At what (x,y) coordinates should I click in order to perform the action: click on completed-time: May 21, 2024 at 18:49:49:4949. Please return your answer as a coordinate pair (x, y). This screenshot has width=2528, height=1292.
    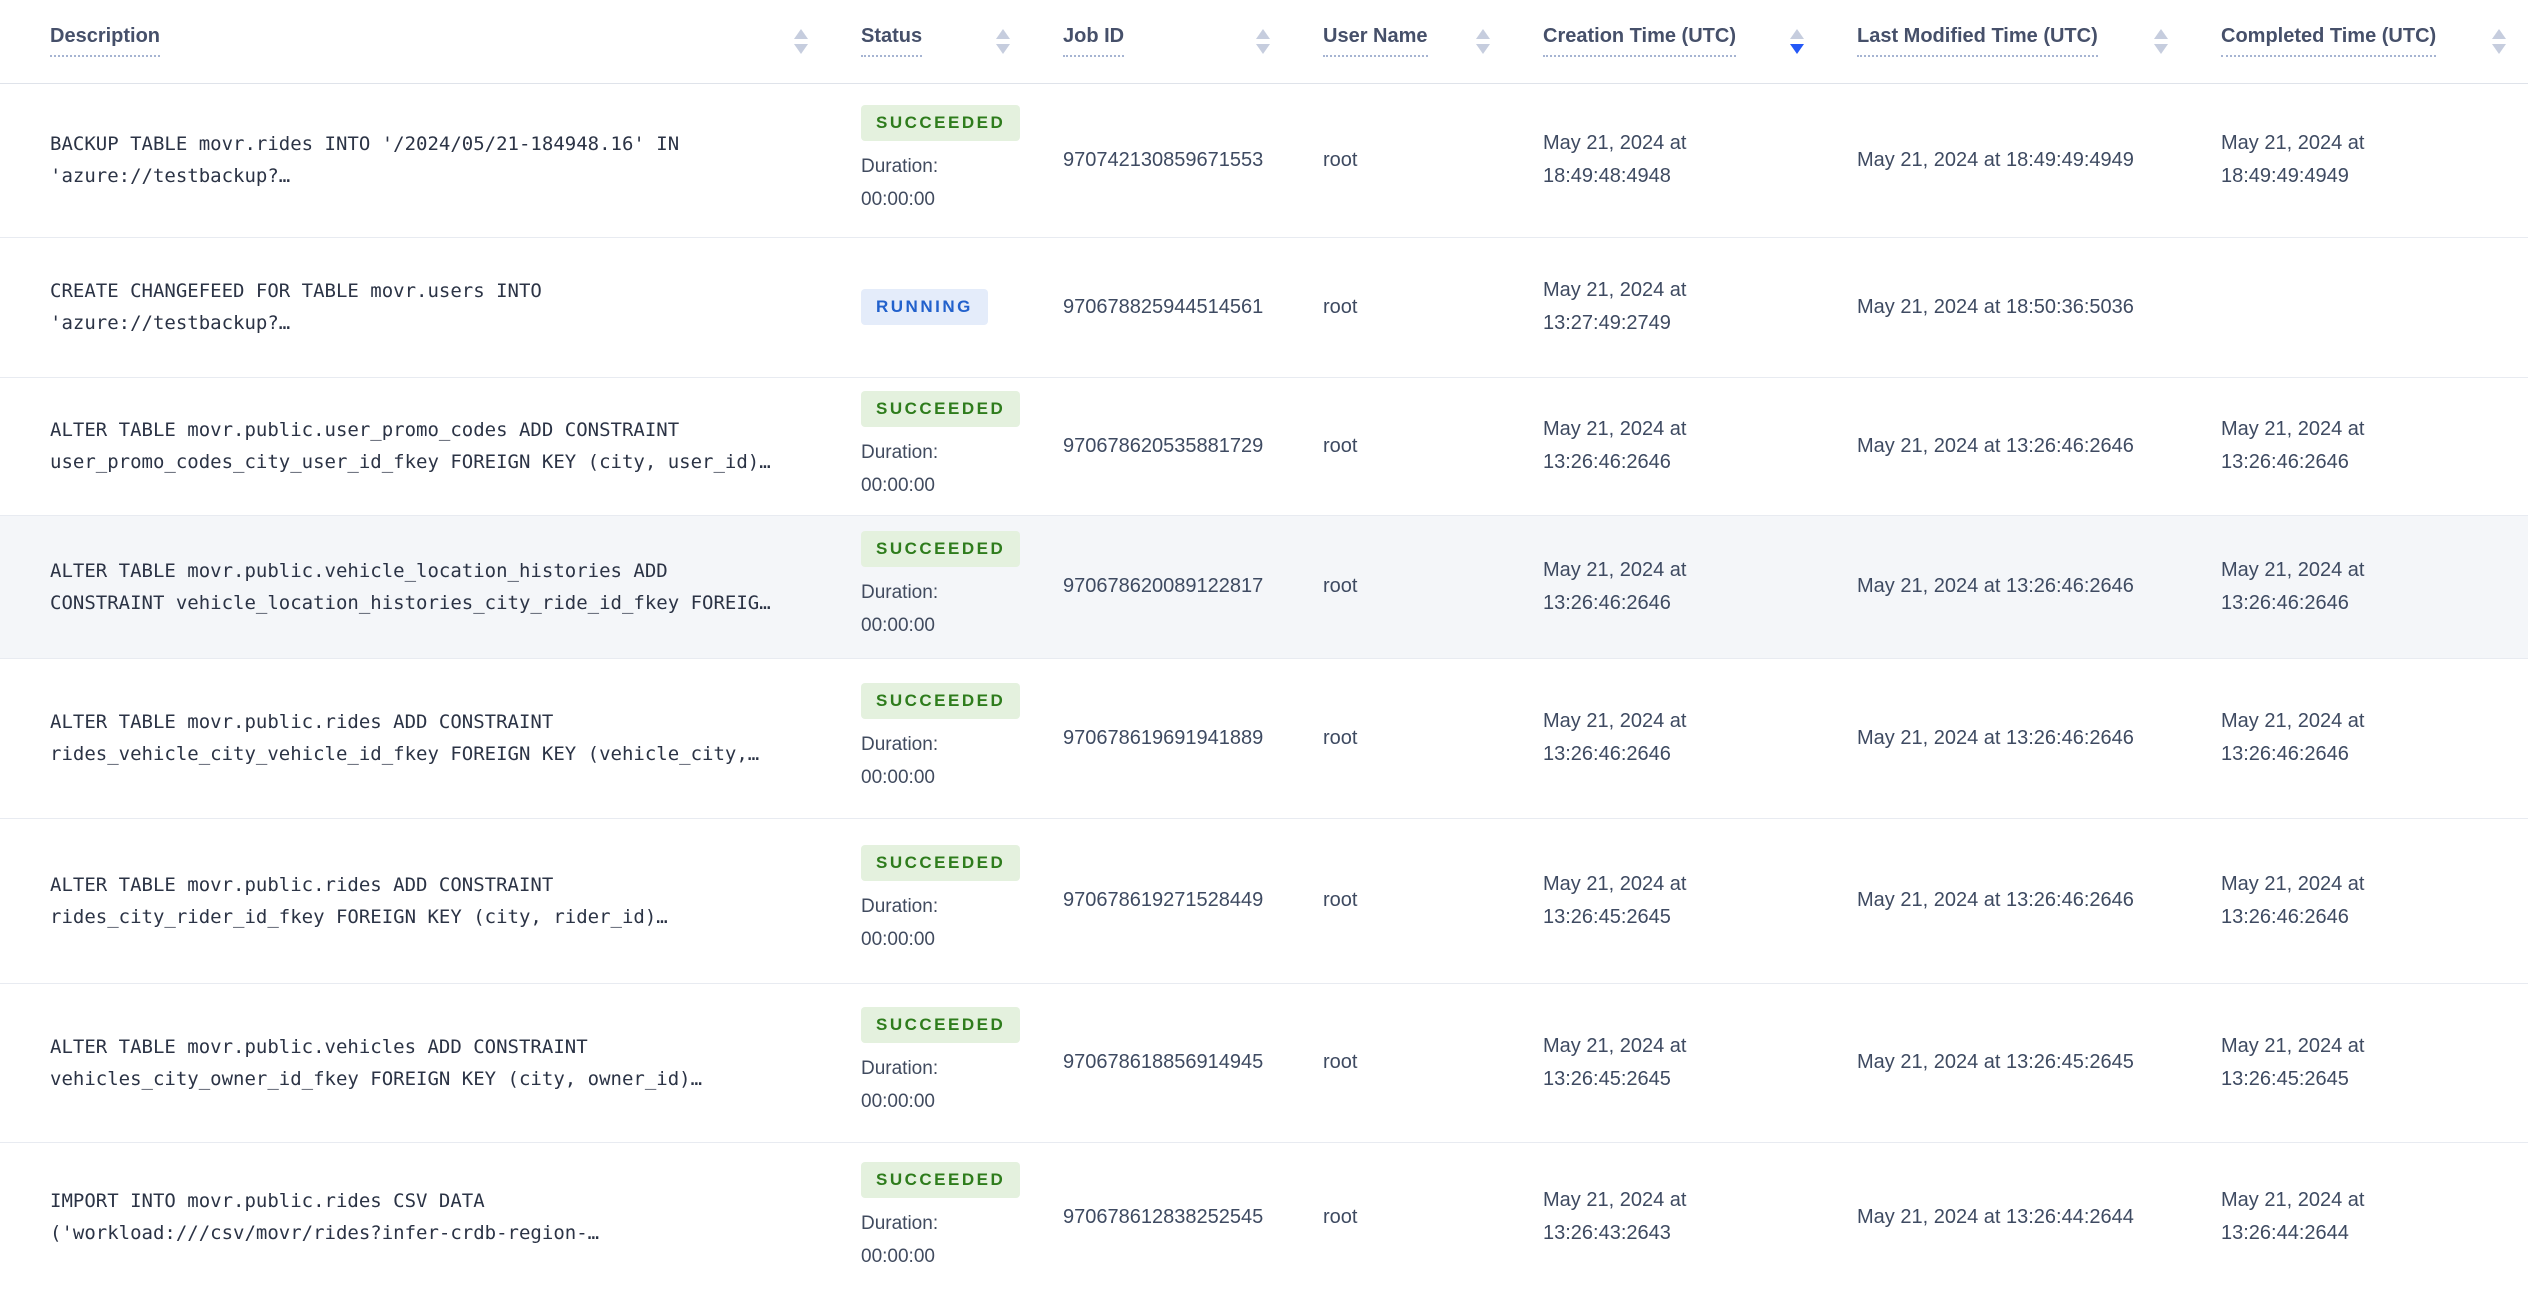
    Looking at the image, I should click on (2293, 159).